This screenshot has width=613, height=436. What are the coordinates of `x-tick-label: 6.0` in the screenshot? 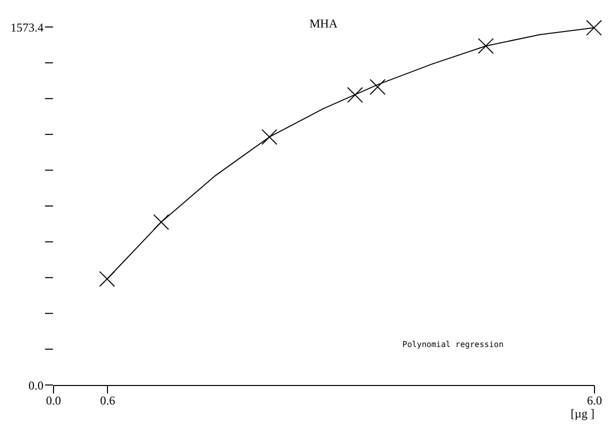 It's located at (594, 401).